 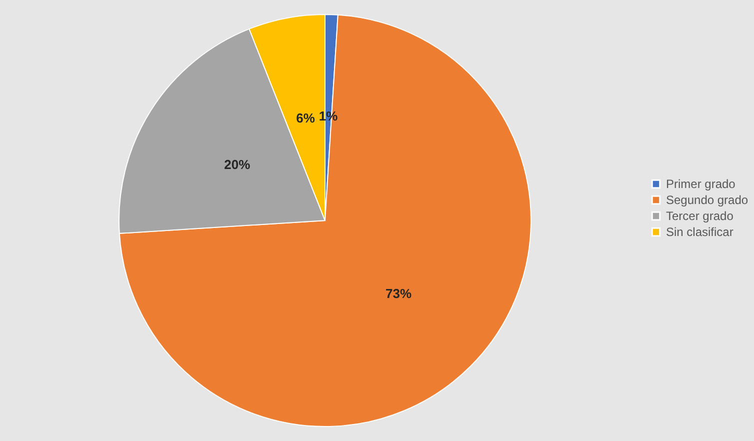 I want to click on legend-label: Sin clasificar, so click(x=700, y=232).